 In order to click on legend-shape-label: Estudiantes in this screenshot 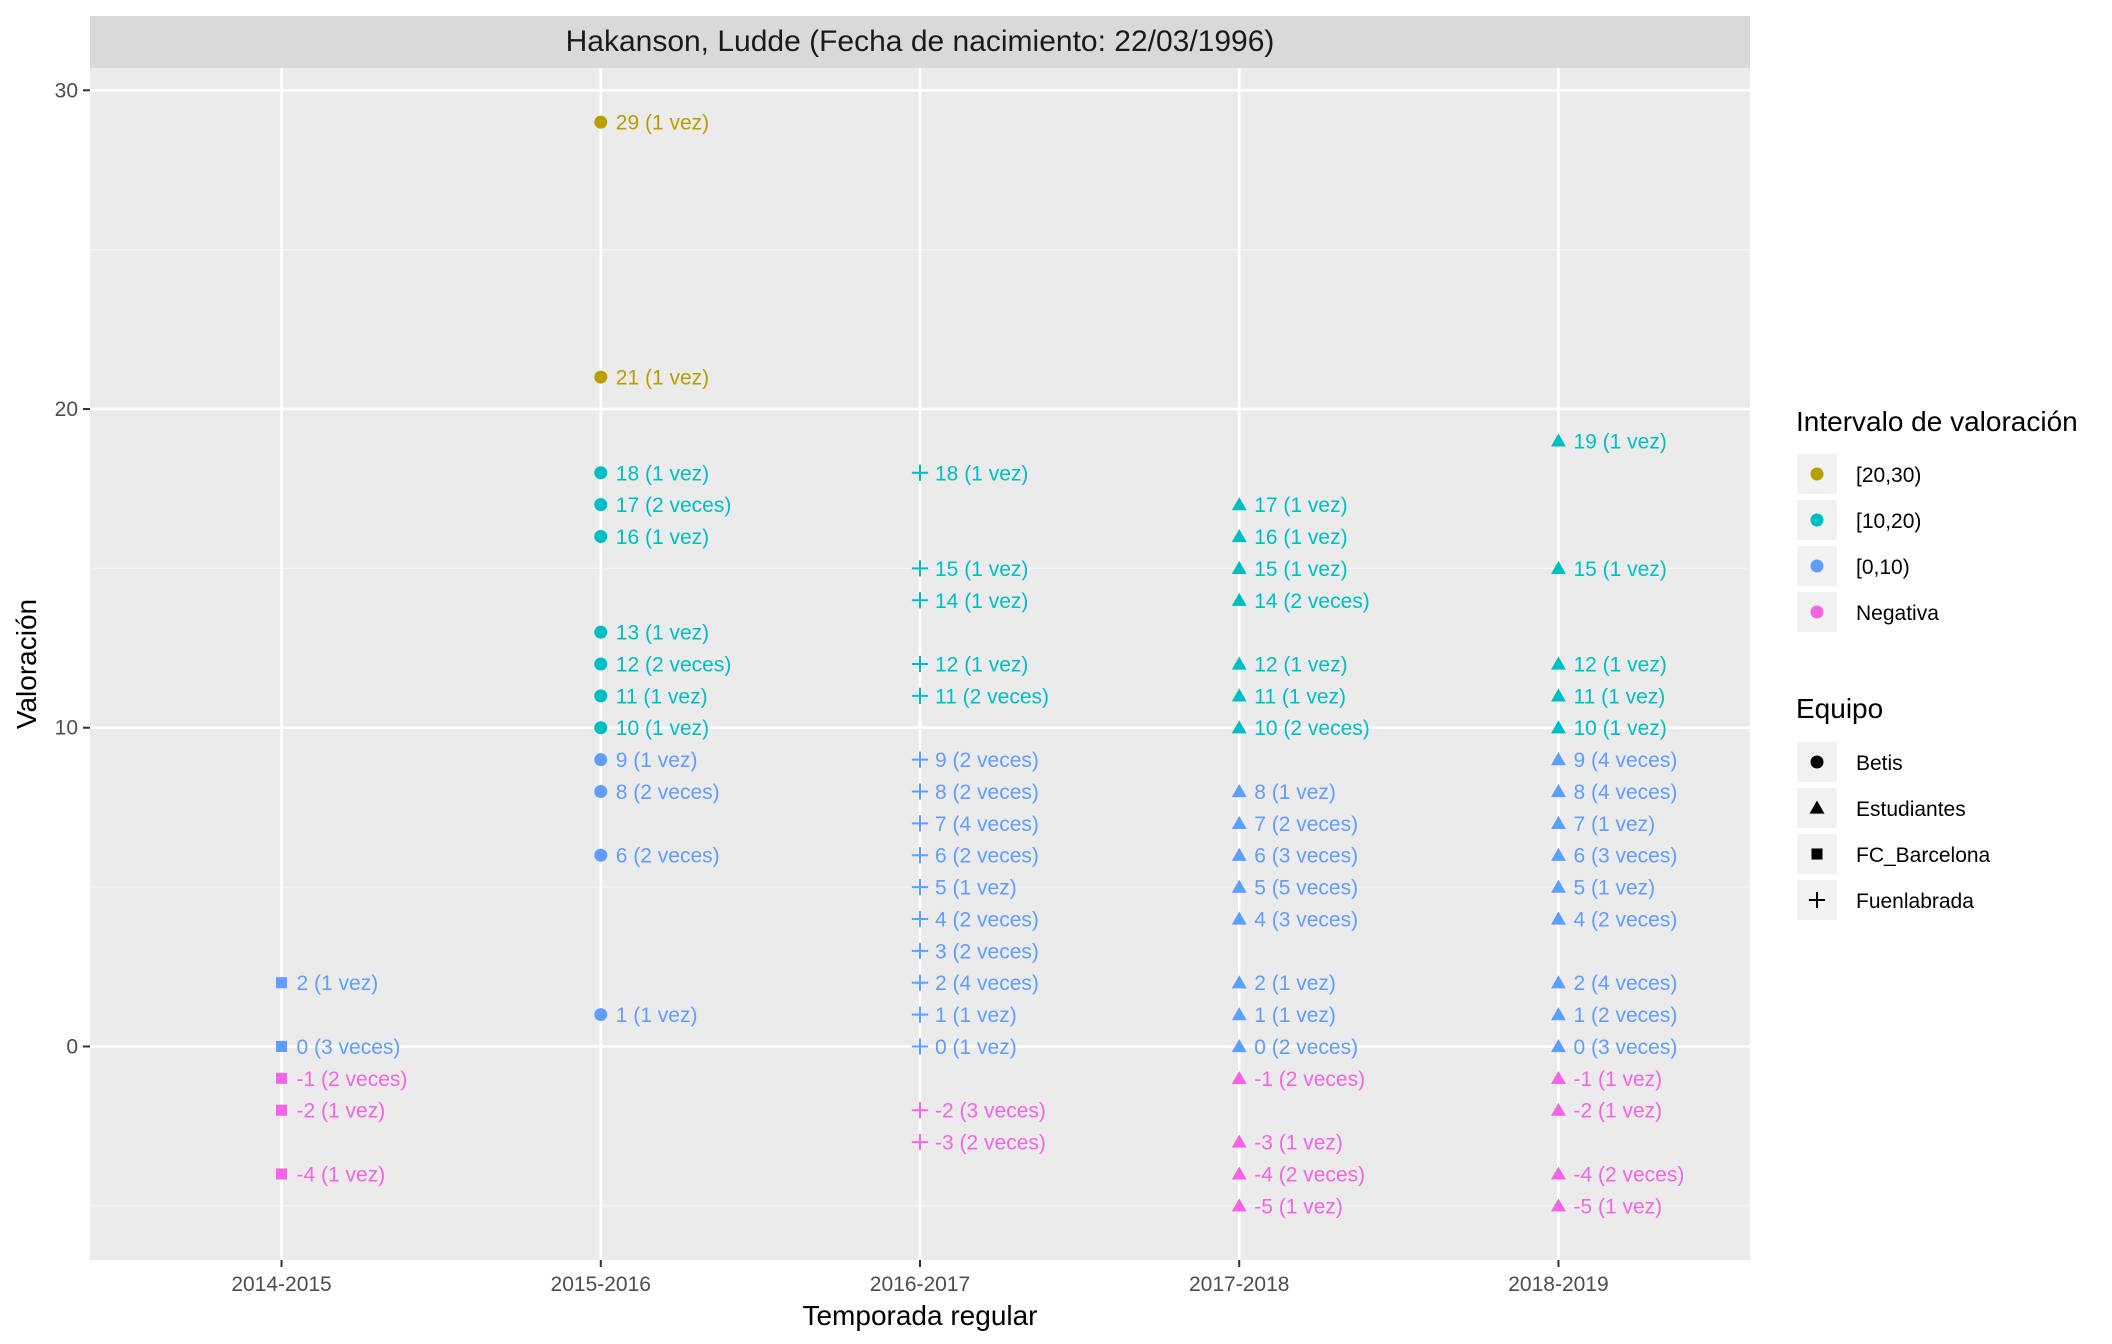, I will do `click(1911, 809)`.